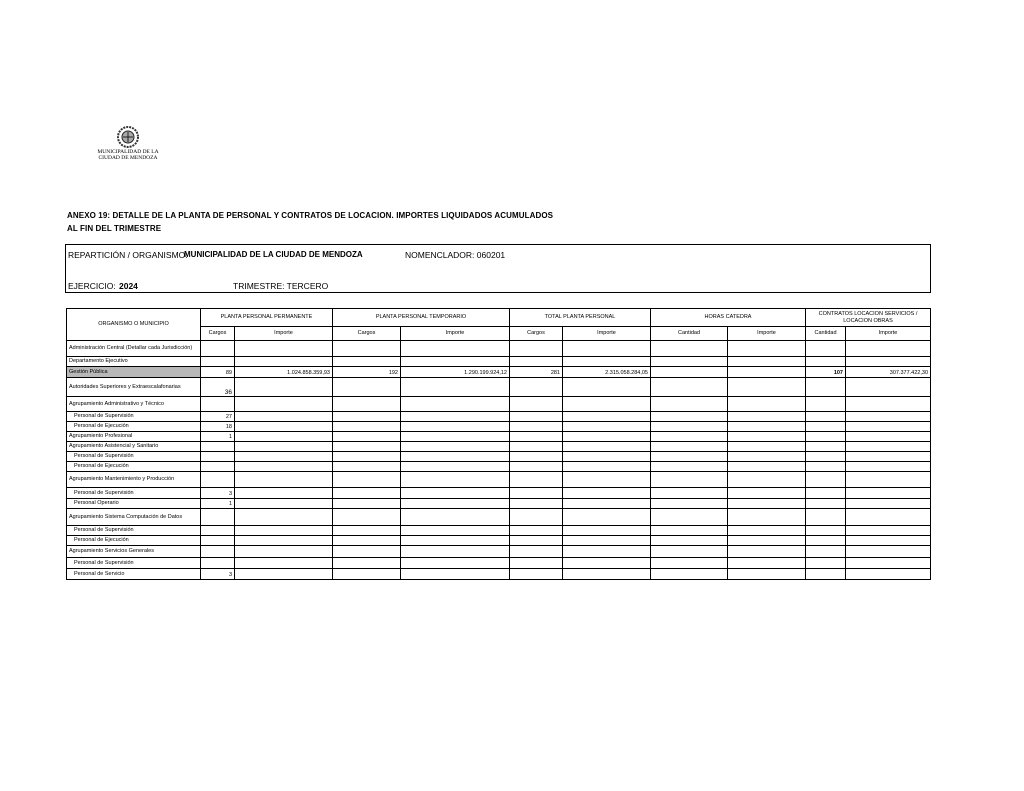 The height and width of the screenshot is (791, 1024). What do you see at coordinates (498, 479) in the screenshot?
I see `table-row: Agrupamiento Mantenimiento y Producción` at bounding box center [498, 479].